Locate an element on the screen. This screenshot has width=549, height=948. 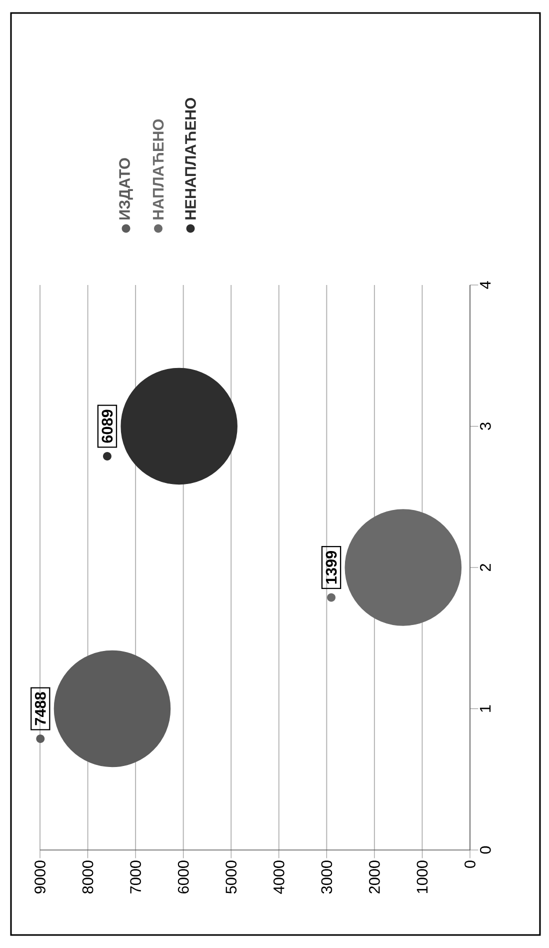
x-tick-label: 8000 is located at coordinates (88, 877).